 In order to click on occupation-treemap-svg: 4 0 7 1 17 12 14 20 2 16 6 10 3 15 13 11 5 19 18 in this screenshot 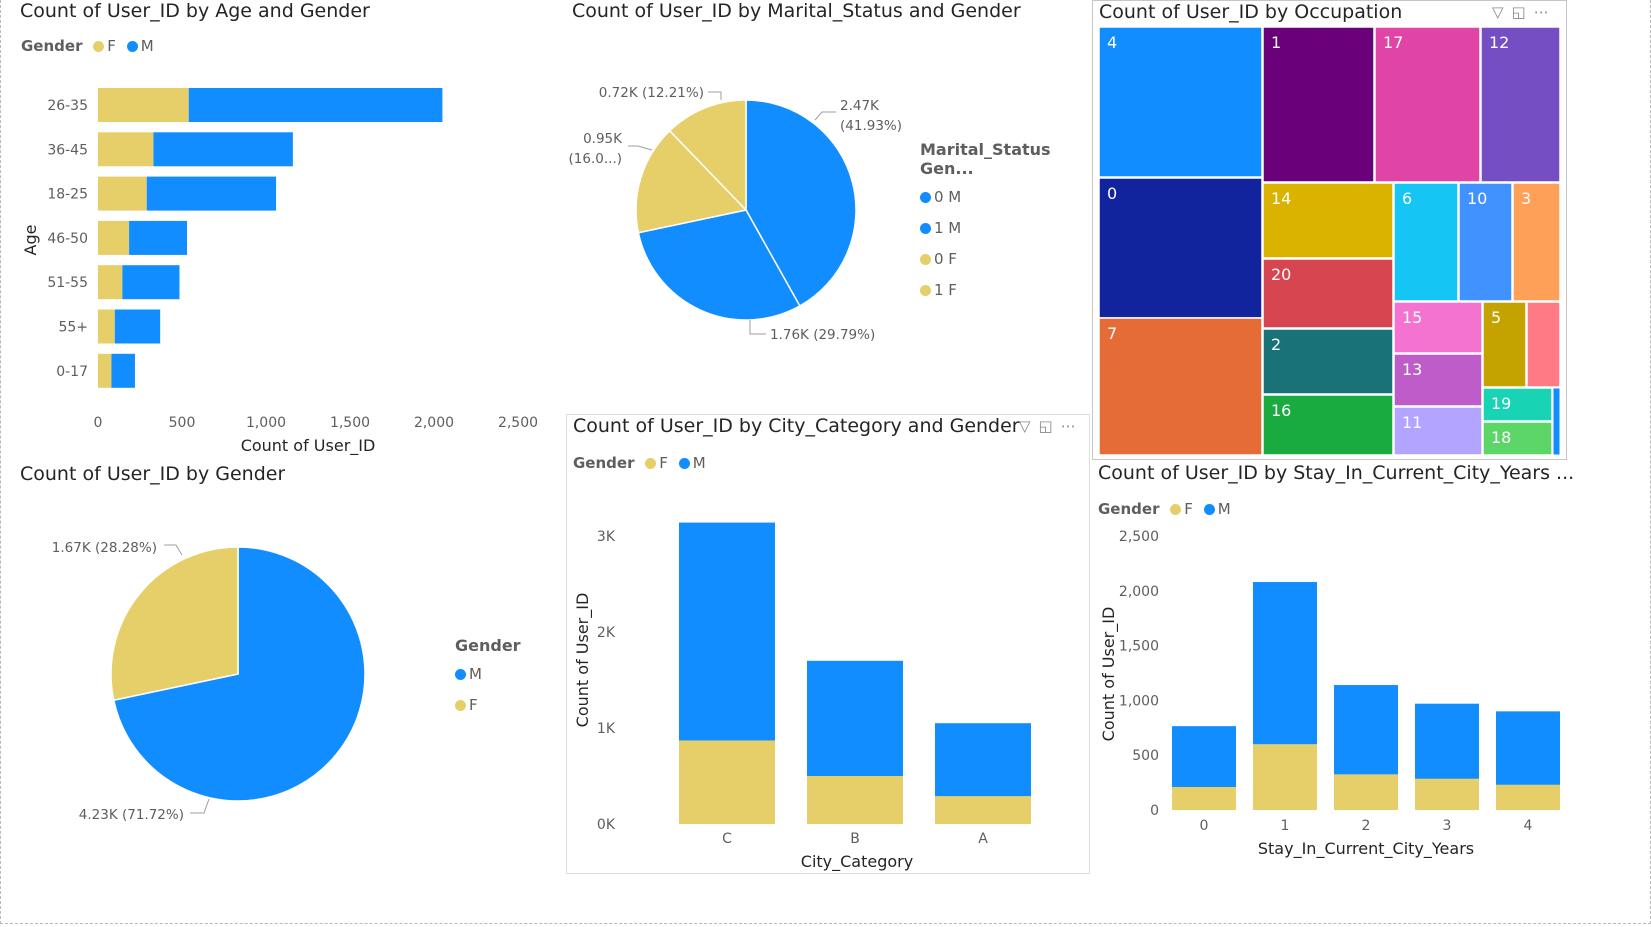, I will do `click(1329, 241)`.